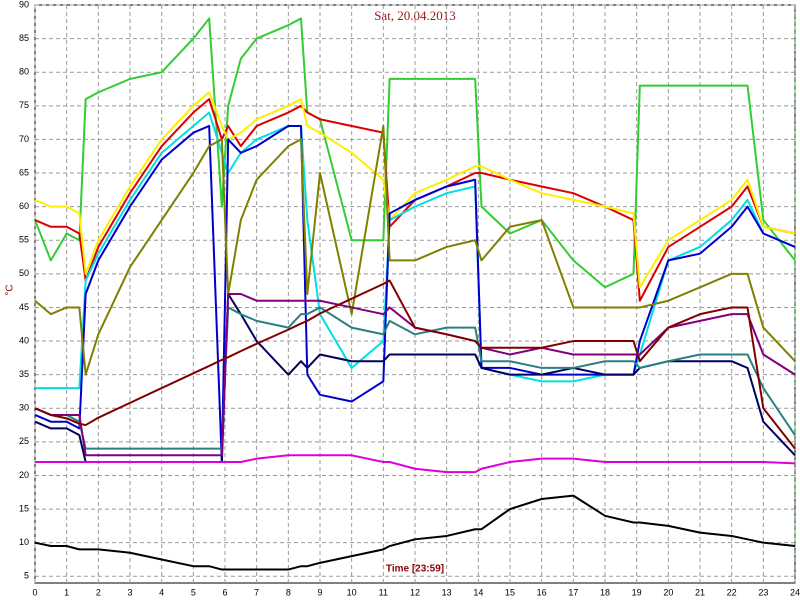 This screenshot has width=800, height=605. Describe the element at coordinates (24, 38) in the screenshot. I see `y-tick-label: 85` at that location.